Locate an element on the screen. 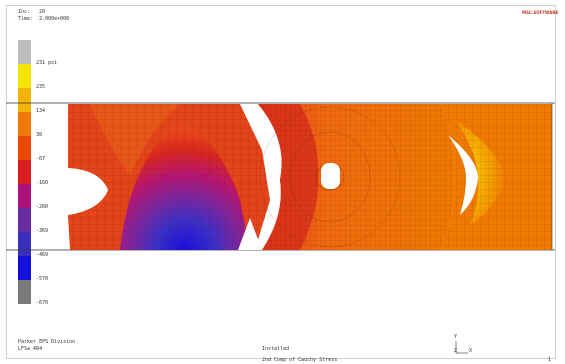 The height and width of the screenshot is (364, 565). legend-label: -670 is located at coordinates (42, 303).